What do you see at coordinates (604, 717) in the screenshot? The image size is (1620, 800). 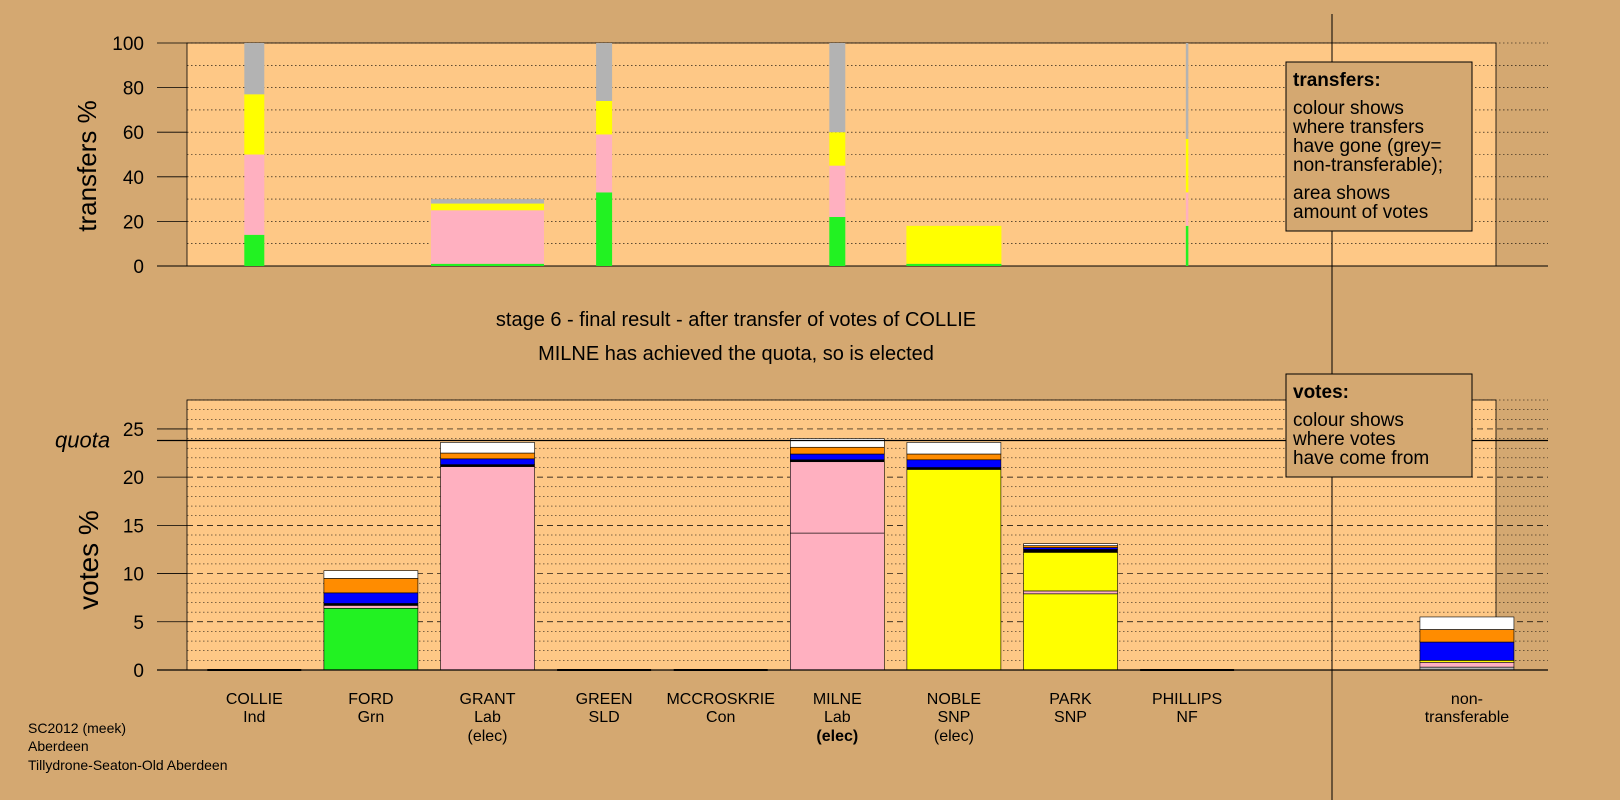 I see `candidate-party: SLD` at bounding box center [604, 717].